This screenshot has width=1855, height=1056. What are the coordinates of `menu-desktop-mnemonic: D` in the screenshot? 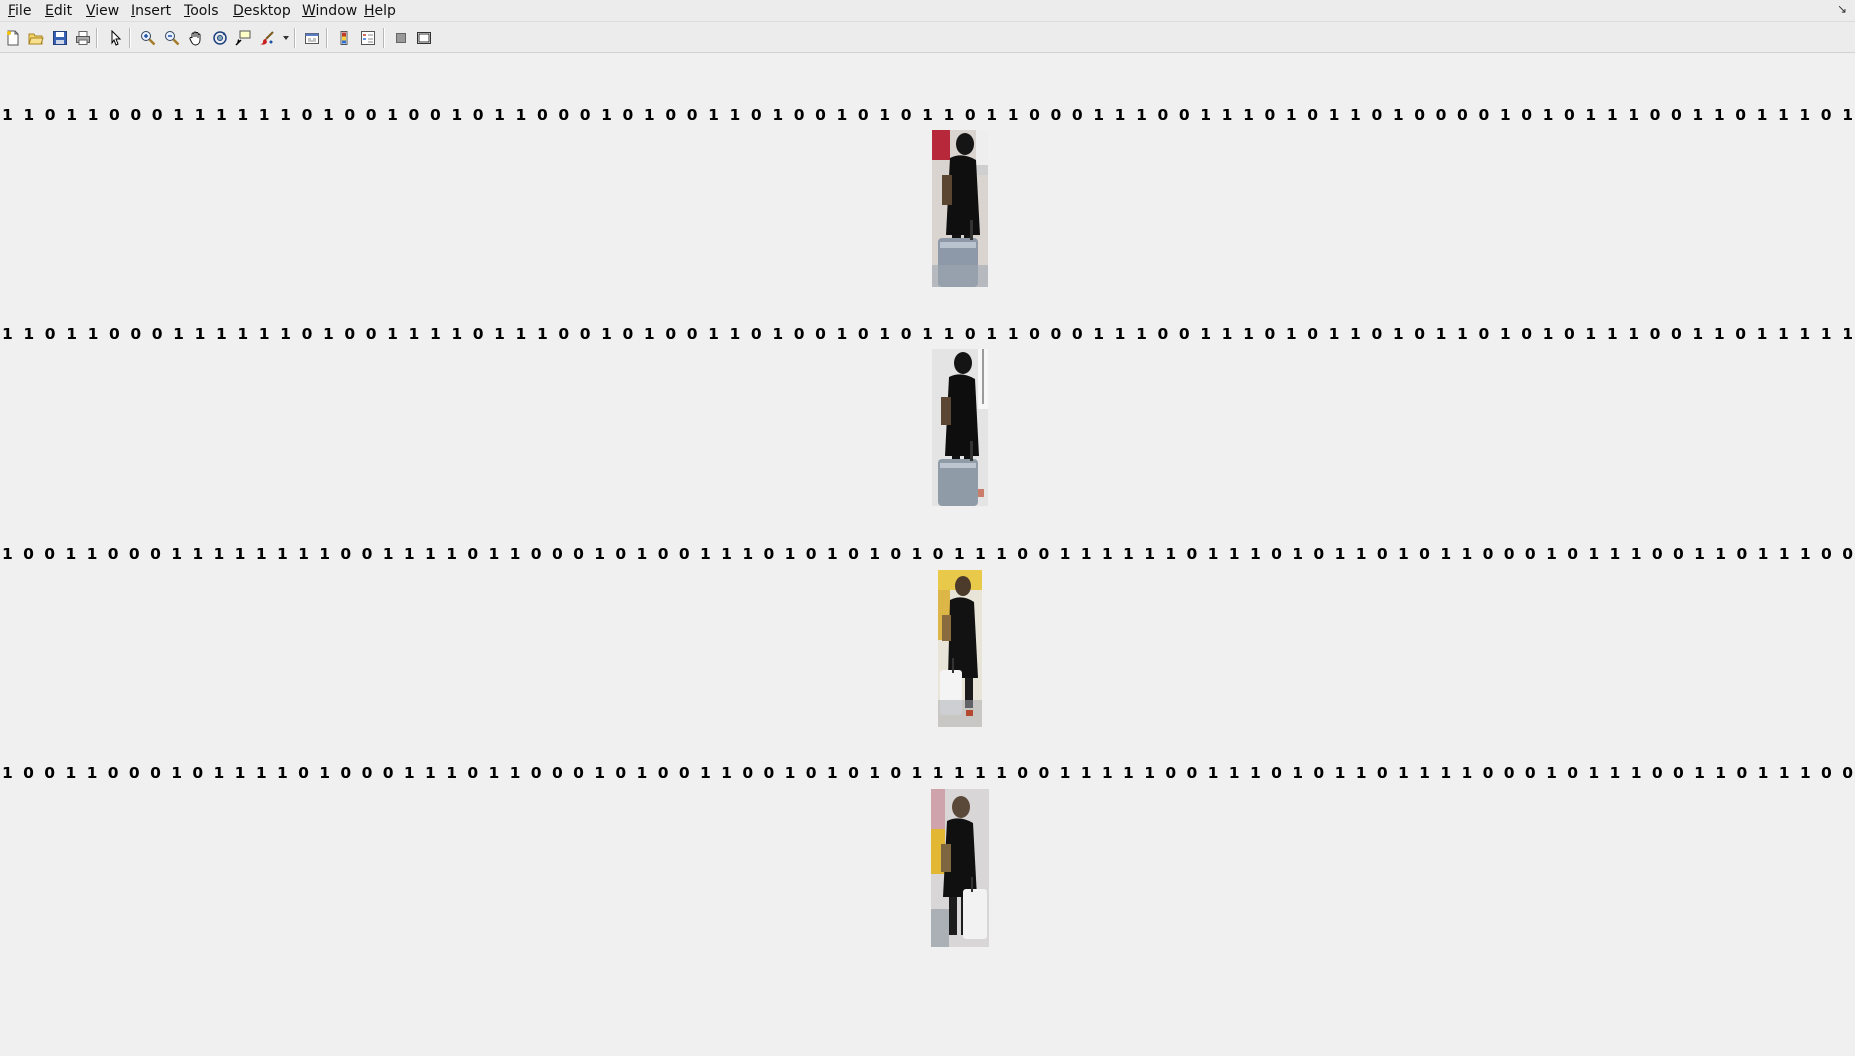 It's located at (238, 11).